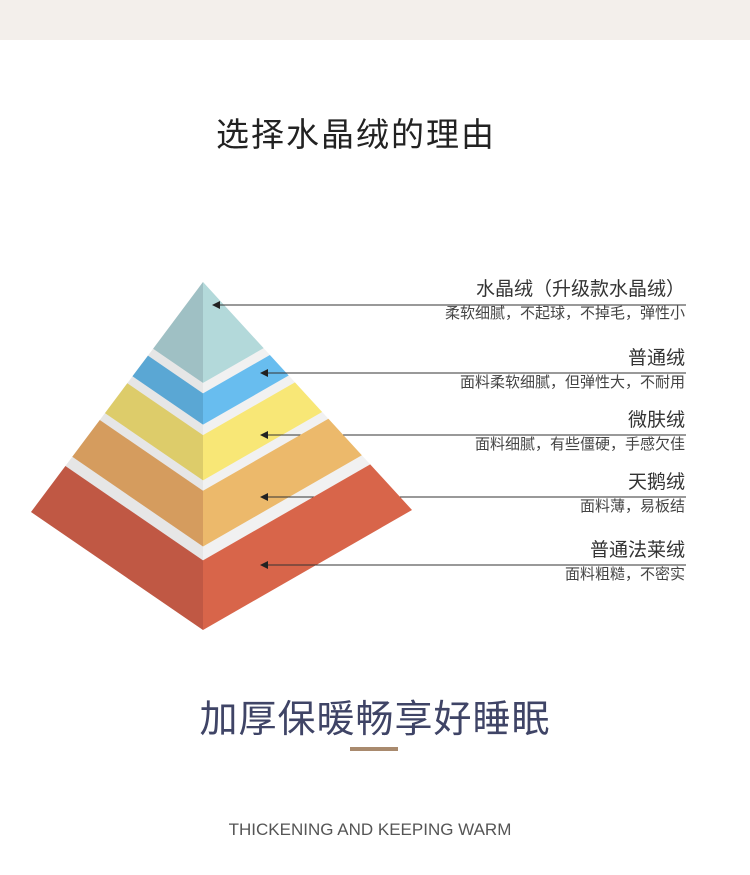 The width and height of the screenshot is (750, 875). What do you see at coordinates (374, 749) in the screenshot?
I see `accent-divider` at bounding box center [374, 749].